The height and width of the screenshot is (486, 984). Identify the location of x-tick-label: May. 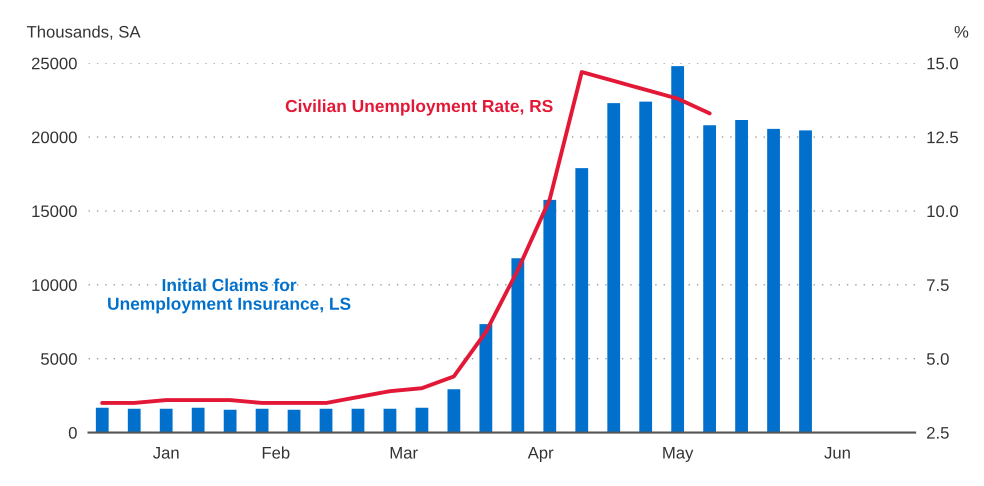
(678, 454).